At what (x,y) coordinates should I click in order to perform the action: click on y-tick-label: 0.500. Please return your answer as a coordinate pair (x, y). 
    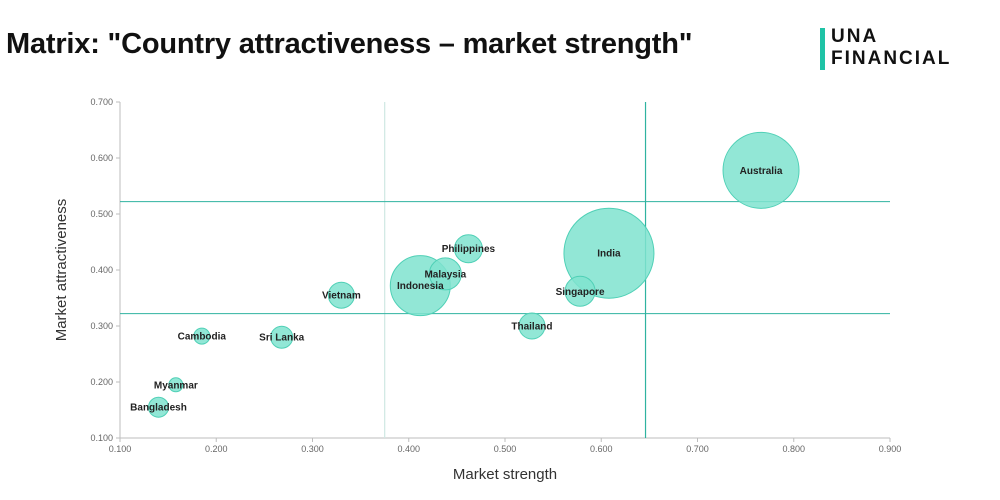
    Looking at the image, I should click on (101, 214).